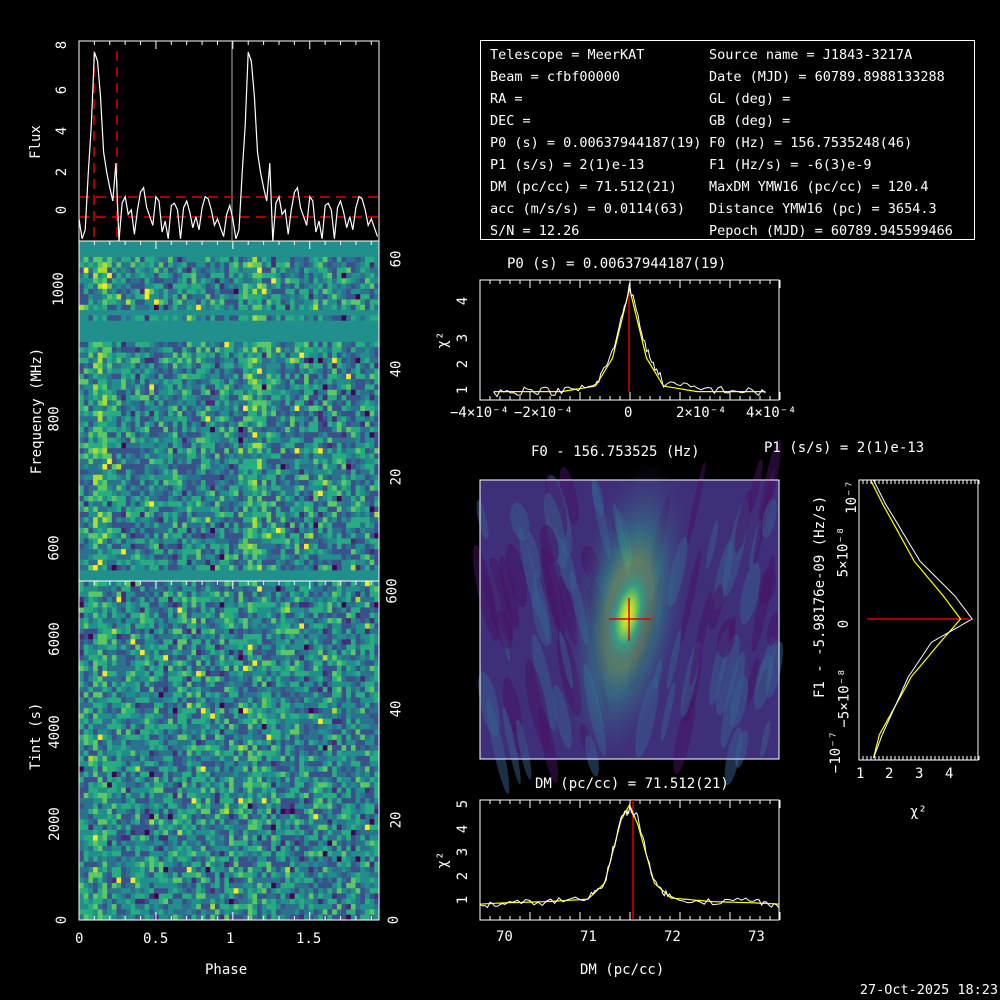  I want to click on phase-tick: 0, so click(79, 939).